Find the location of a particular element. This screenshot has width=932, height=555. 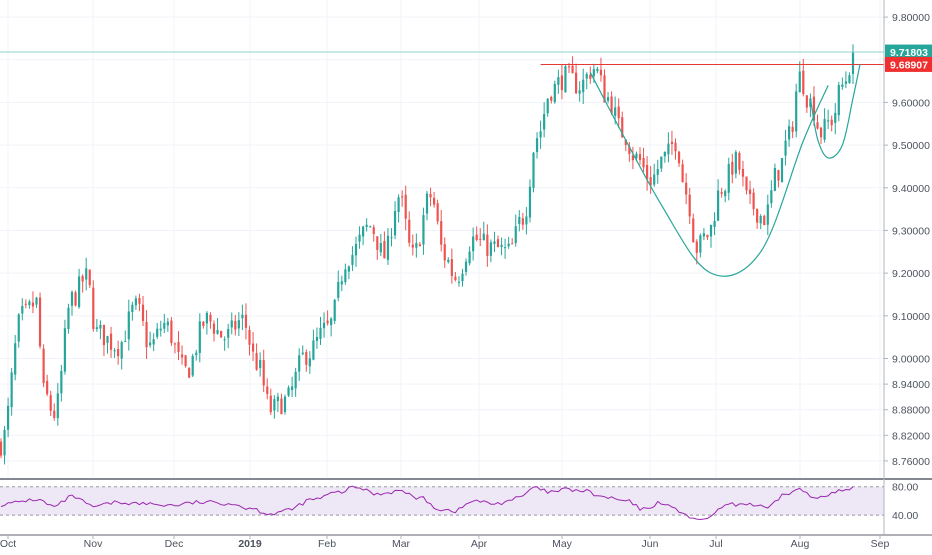

rsi-line is located at coordinates (427, 503).